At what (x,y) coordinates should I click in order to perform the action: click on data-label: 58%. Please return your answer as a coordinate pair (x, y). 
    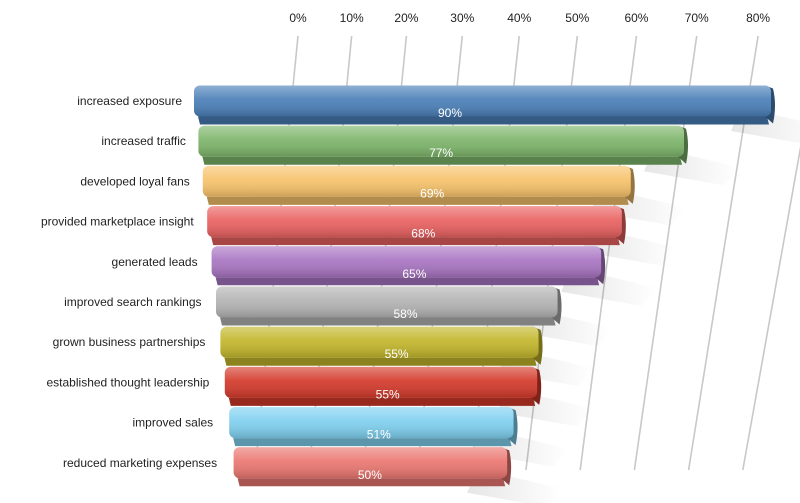
    Looking at the image, I should click on (405, 314).